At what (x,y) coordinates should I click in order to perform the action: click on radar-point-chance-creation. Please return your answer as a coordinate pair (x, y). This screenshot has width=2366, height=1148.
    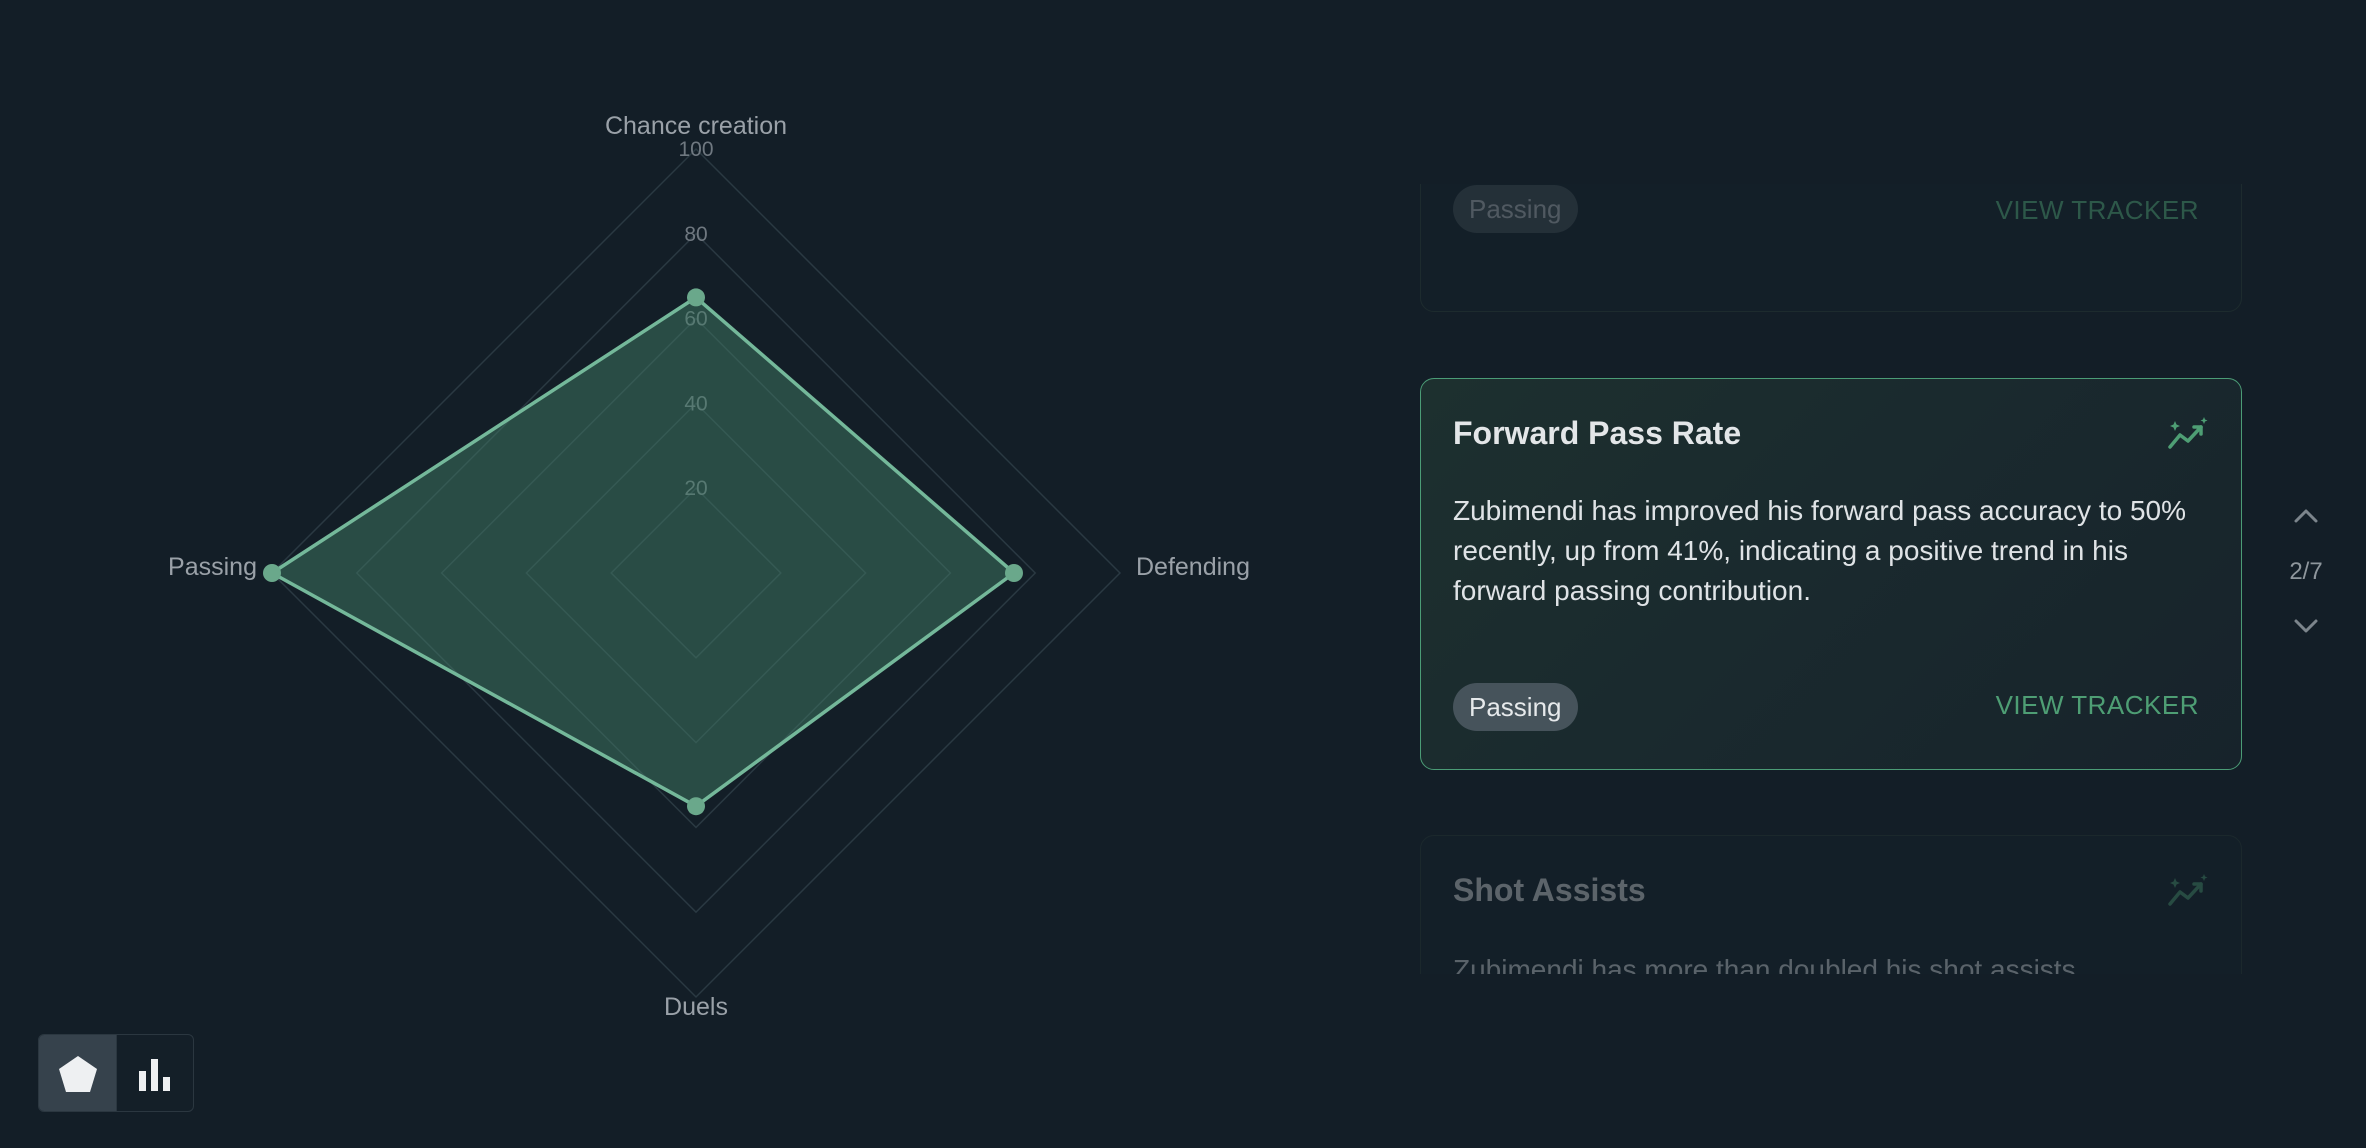
    Looking at the image, I should click on (696, 297).